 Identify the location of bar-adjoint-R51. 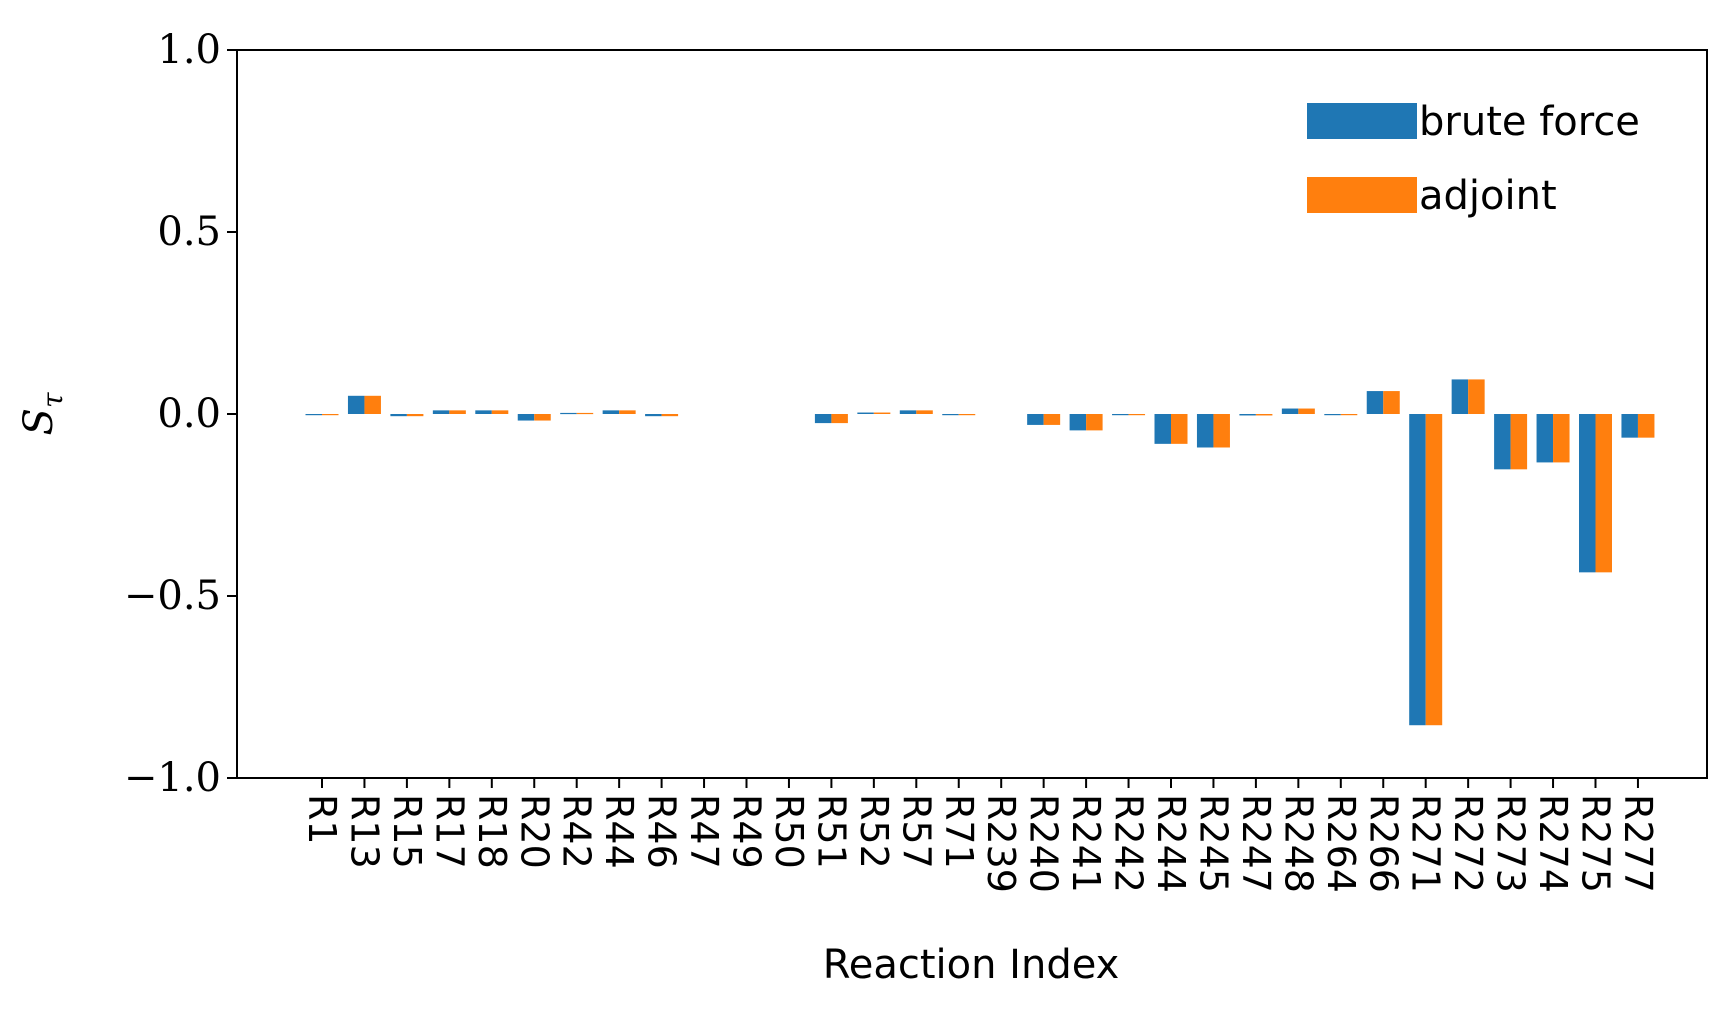
(839, 419).